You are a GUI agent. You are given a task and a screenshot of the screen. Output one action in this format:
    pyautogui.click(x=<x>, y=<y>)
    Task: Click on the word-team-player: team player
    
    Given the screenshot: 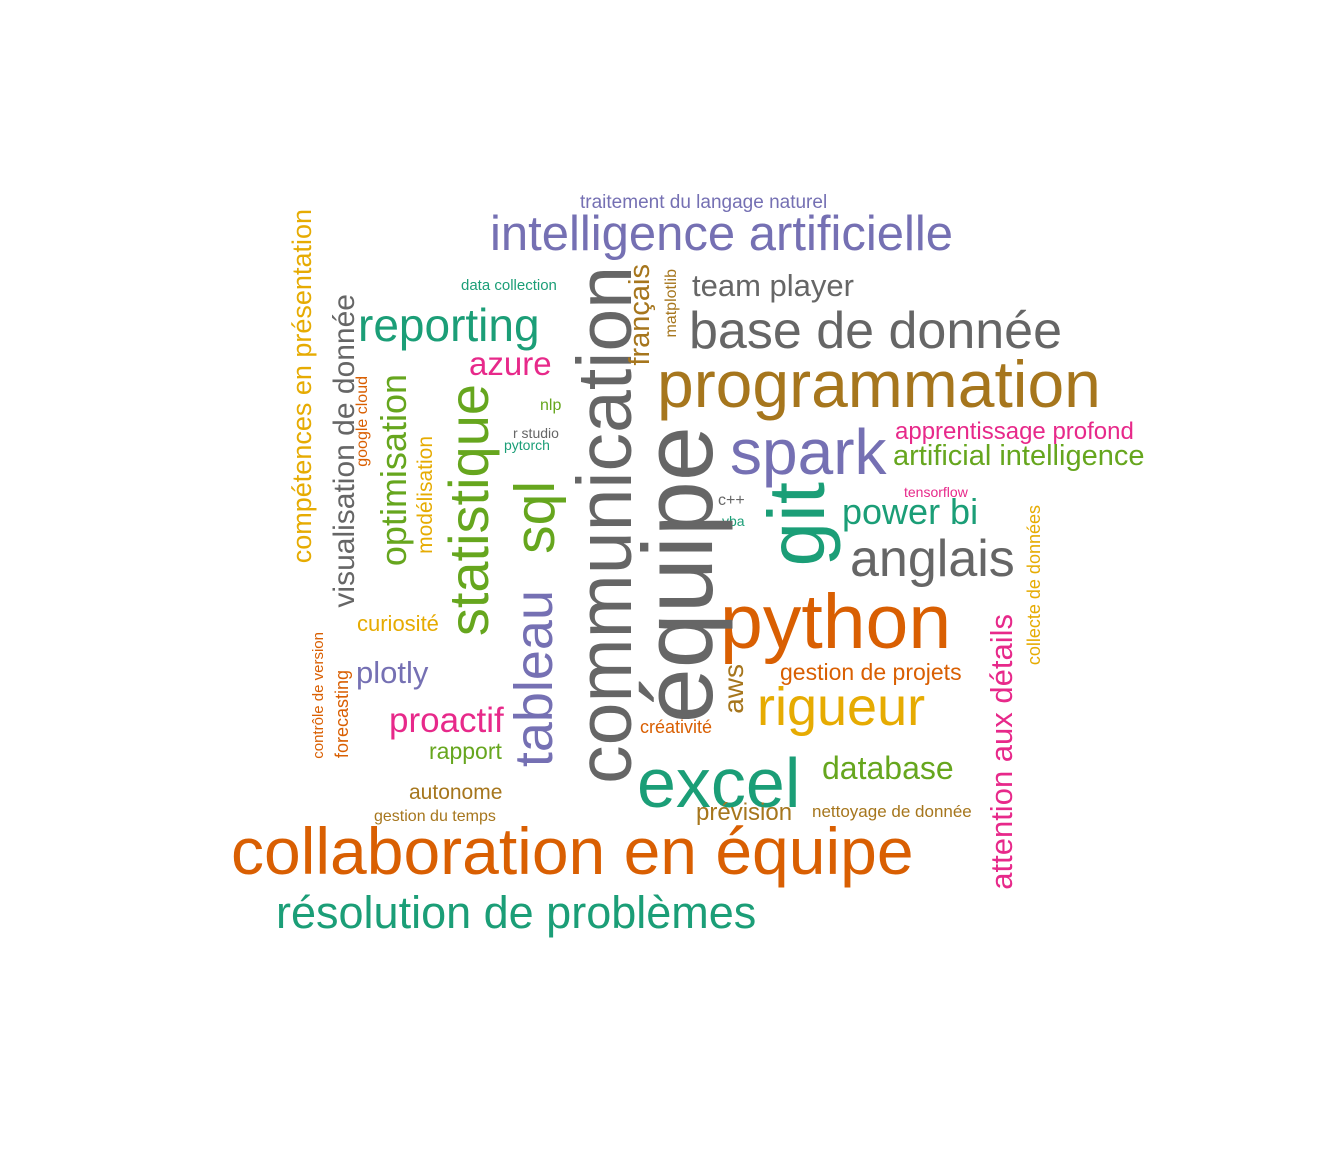 What is the action you would take?
    pyautogui.click(x=773, y=285)
    